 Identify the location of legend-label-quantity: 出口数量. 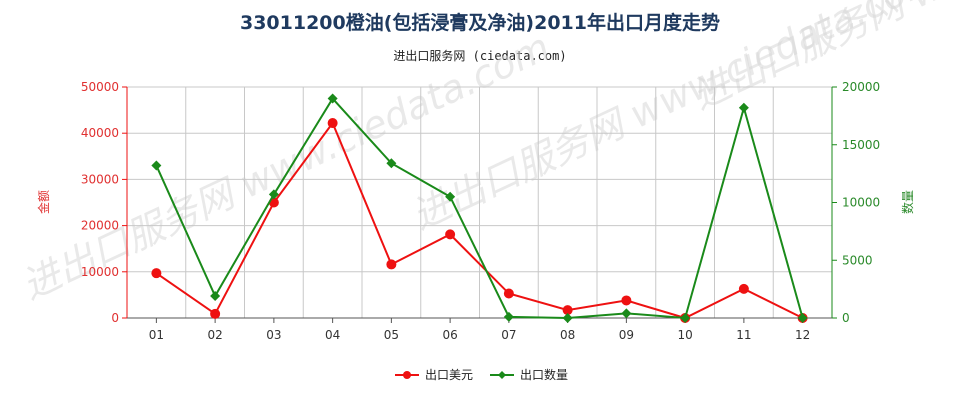
(544, 374).